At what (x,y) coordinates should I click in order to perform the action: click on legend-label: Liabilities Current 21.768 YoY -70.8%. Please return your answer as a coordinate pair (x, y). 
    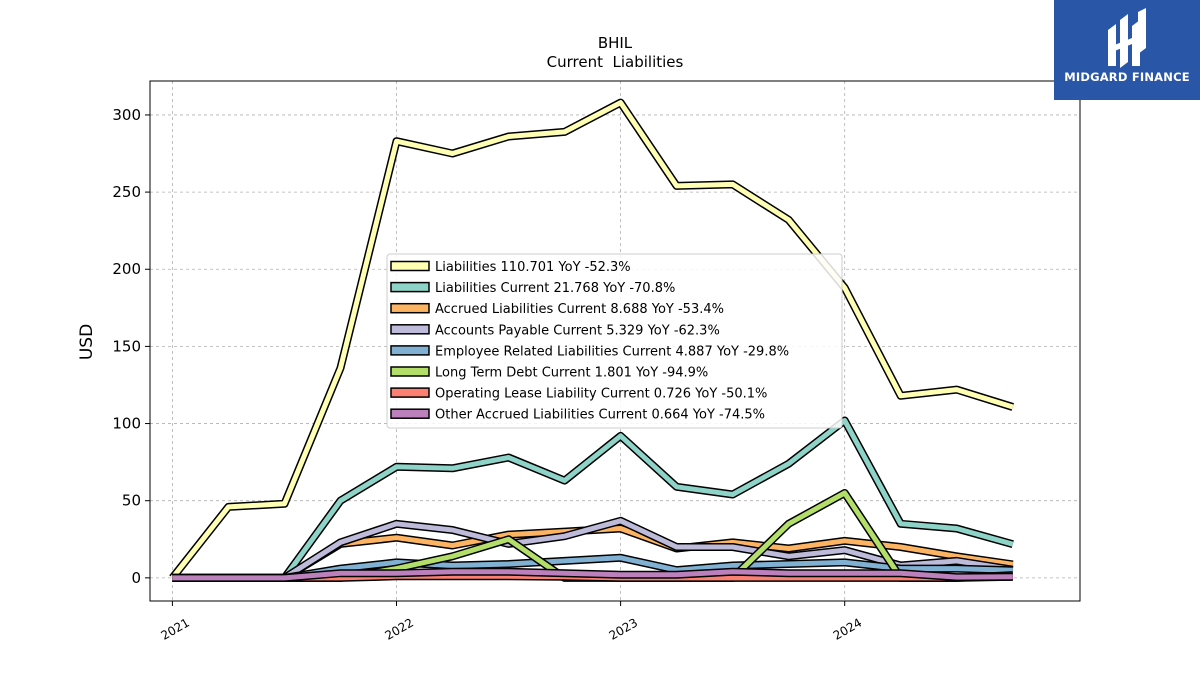
    Looking at the image, I should click on (555, 288).